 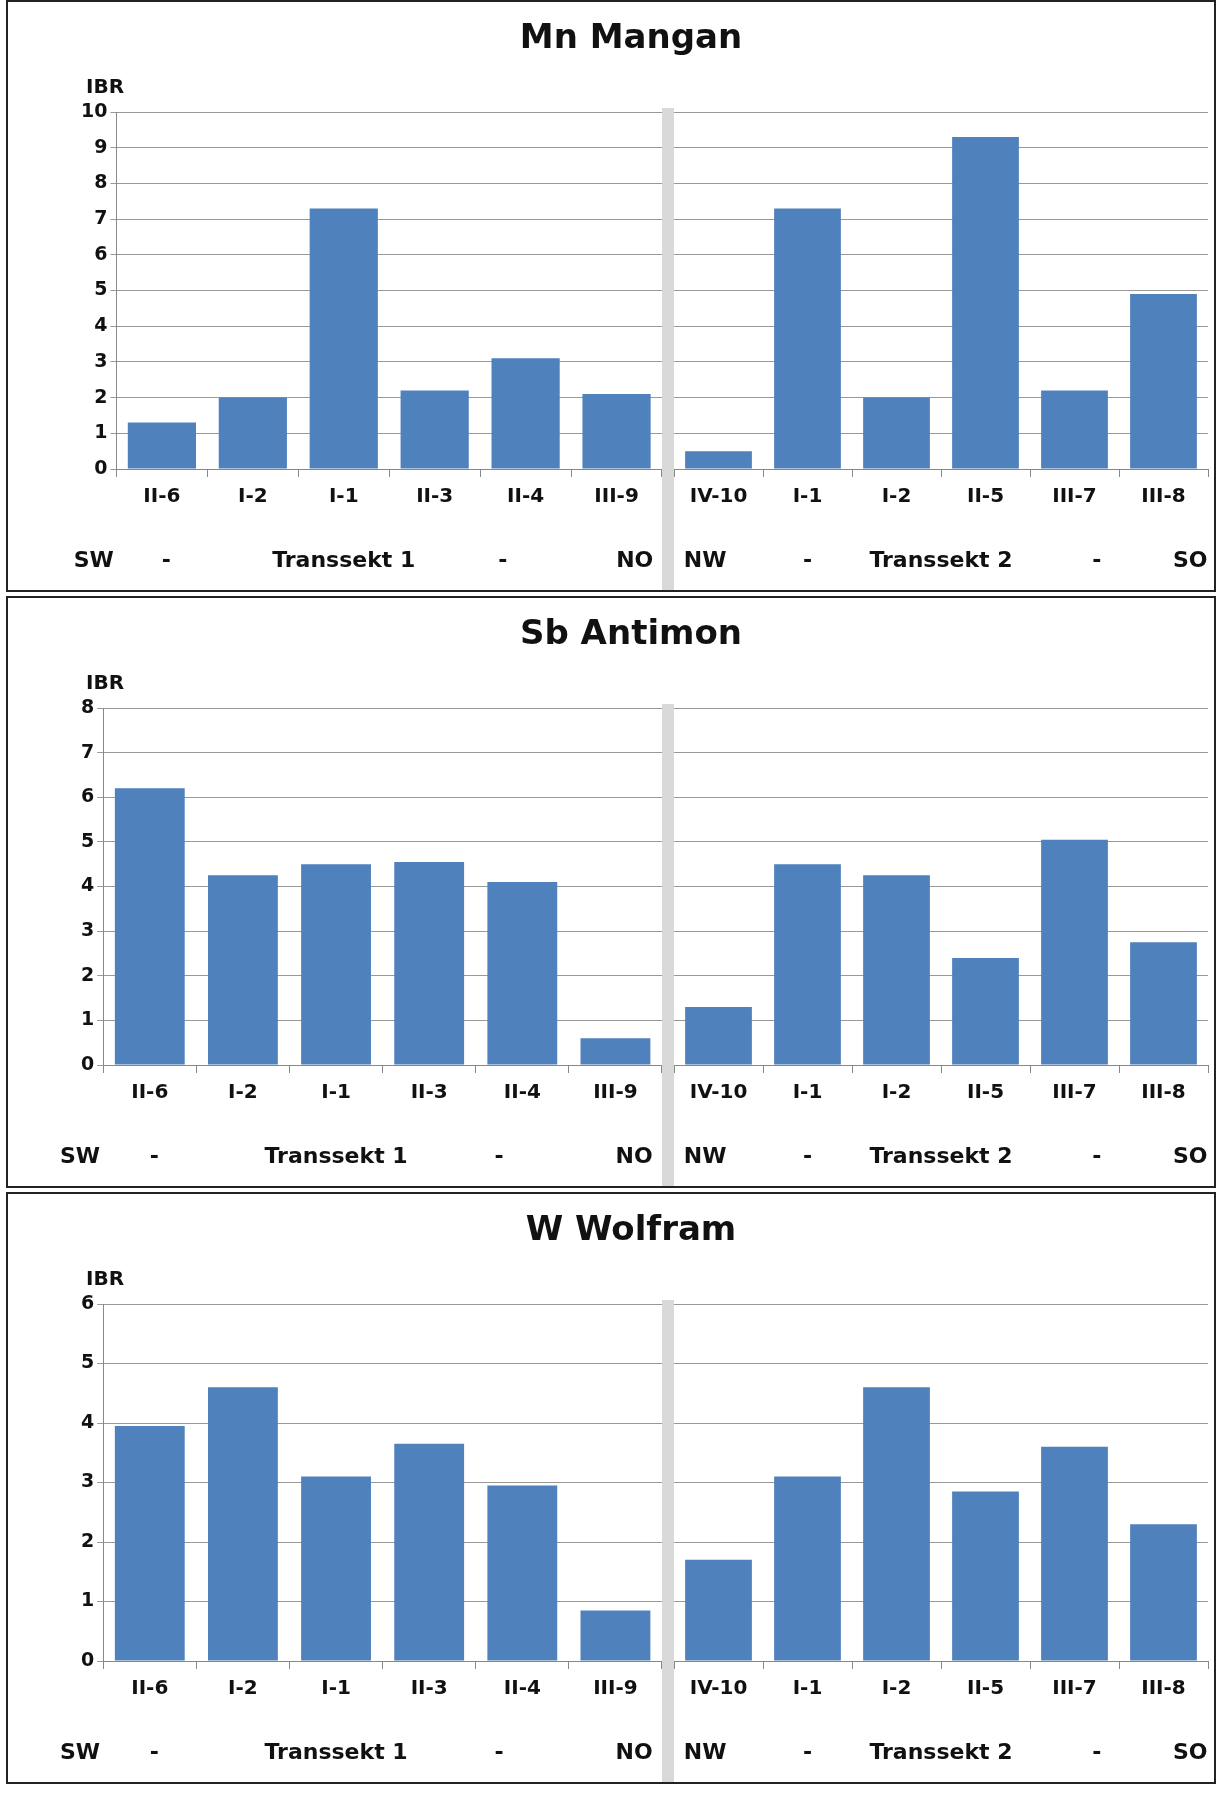 I want to click on x-tick-label: II-5, so click(x=985, y=495).